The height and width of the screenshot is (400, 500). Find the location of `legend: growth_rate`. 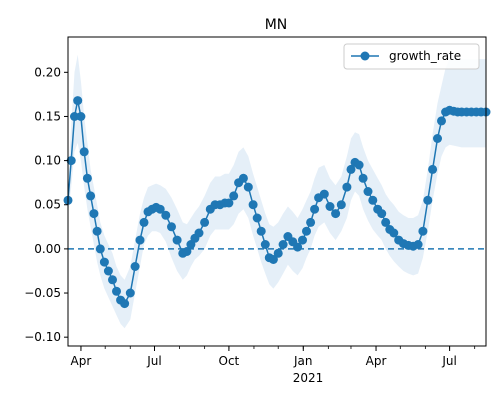

legend: growth_rate is located at coordinates (411, 56).